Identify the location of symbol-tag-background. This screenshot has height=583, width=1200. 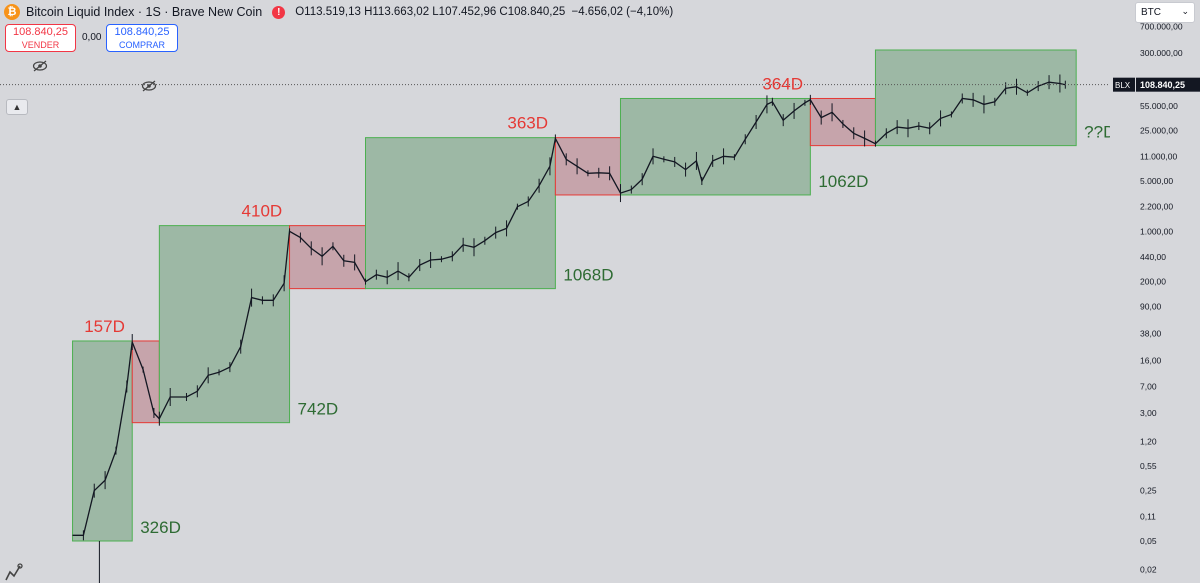
(1124, 84).